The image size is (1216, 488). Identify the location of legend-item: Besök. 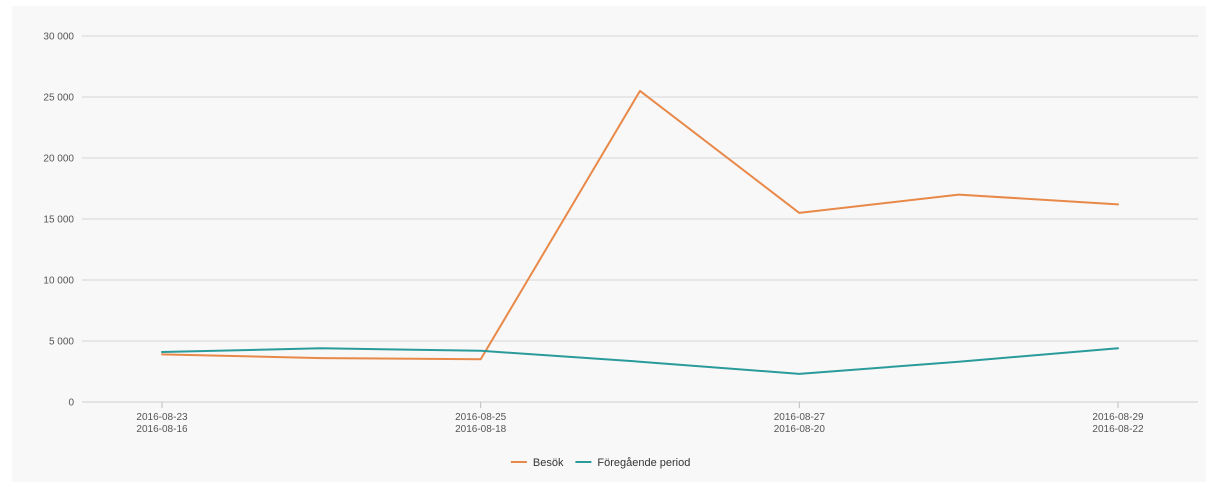
(537, 463).